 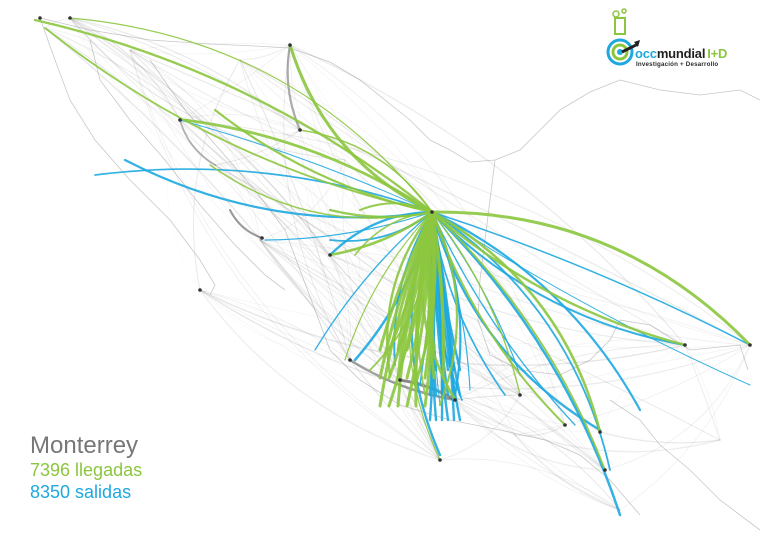 I want to click on coastline-florida, so click(x=690, y=90).